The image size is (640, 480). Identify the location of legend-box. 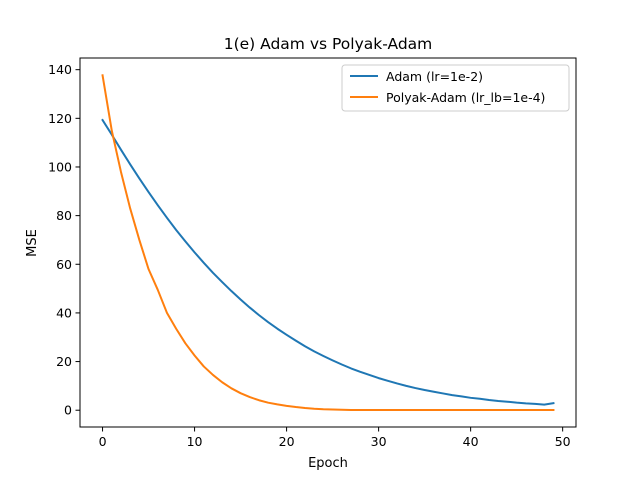
(455, 88).